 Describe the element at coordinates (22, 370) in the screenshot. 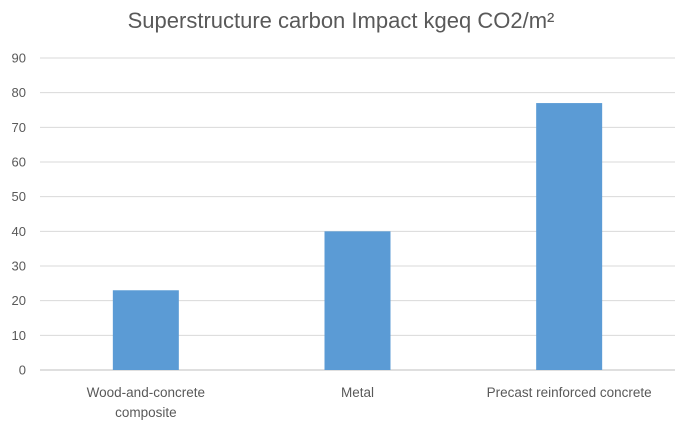

I see `y-tick-label: 0` at that location.